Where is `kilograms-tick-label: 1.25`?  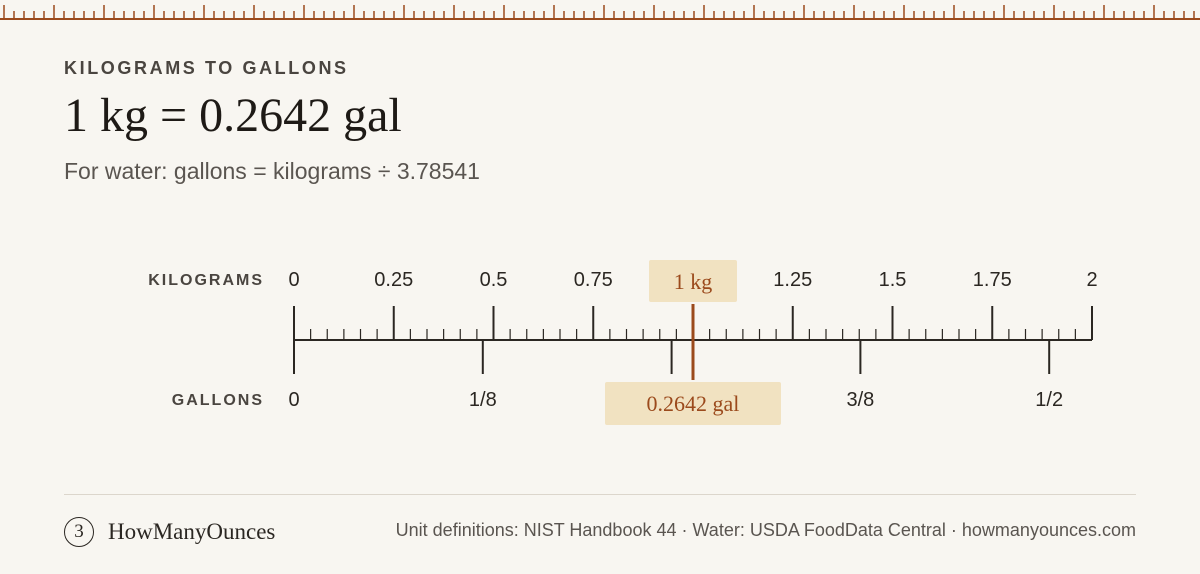
kilograms-tick-label: 1.25 is located at coordinates (792, 280).